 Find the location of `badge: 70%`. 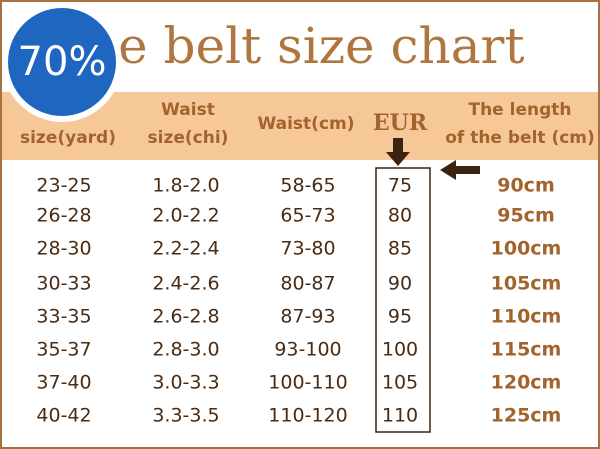

badge: 70% is located at coordinates (62, 62).